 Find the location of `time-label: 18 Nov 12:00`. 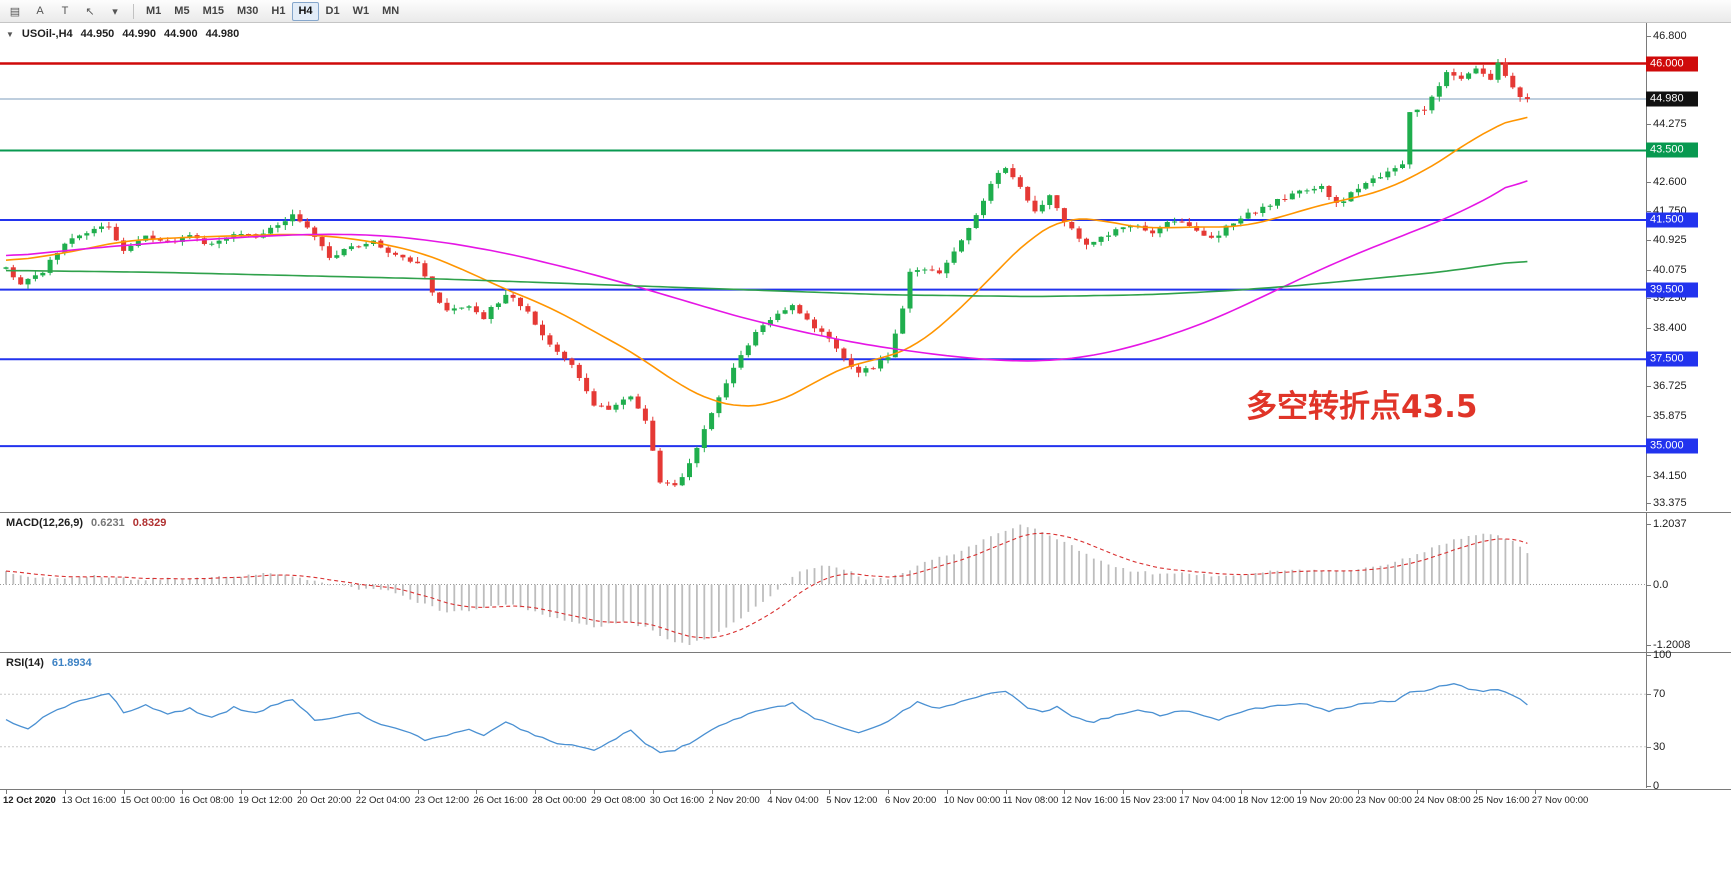

time-label: 18 Nov 12:00 is located at coordinates (1266, 800).